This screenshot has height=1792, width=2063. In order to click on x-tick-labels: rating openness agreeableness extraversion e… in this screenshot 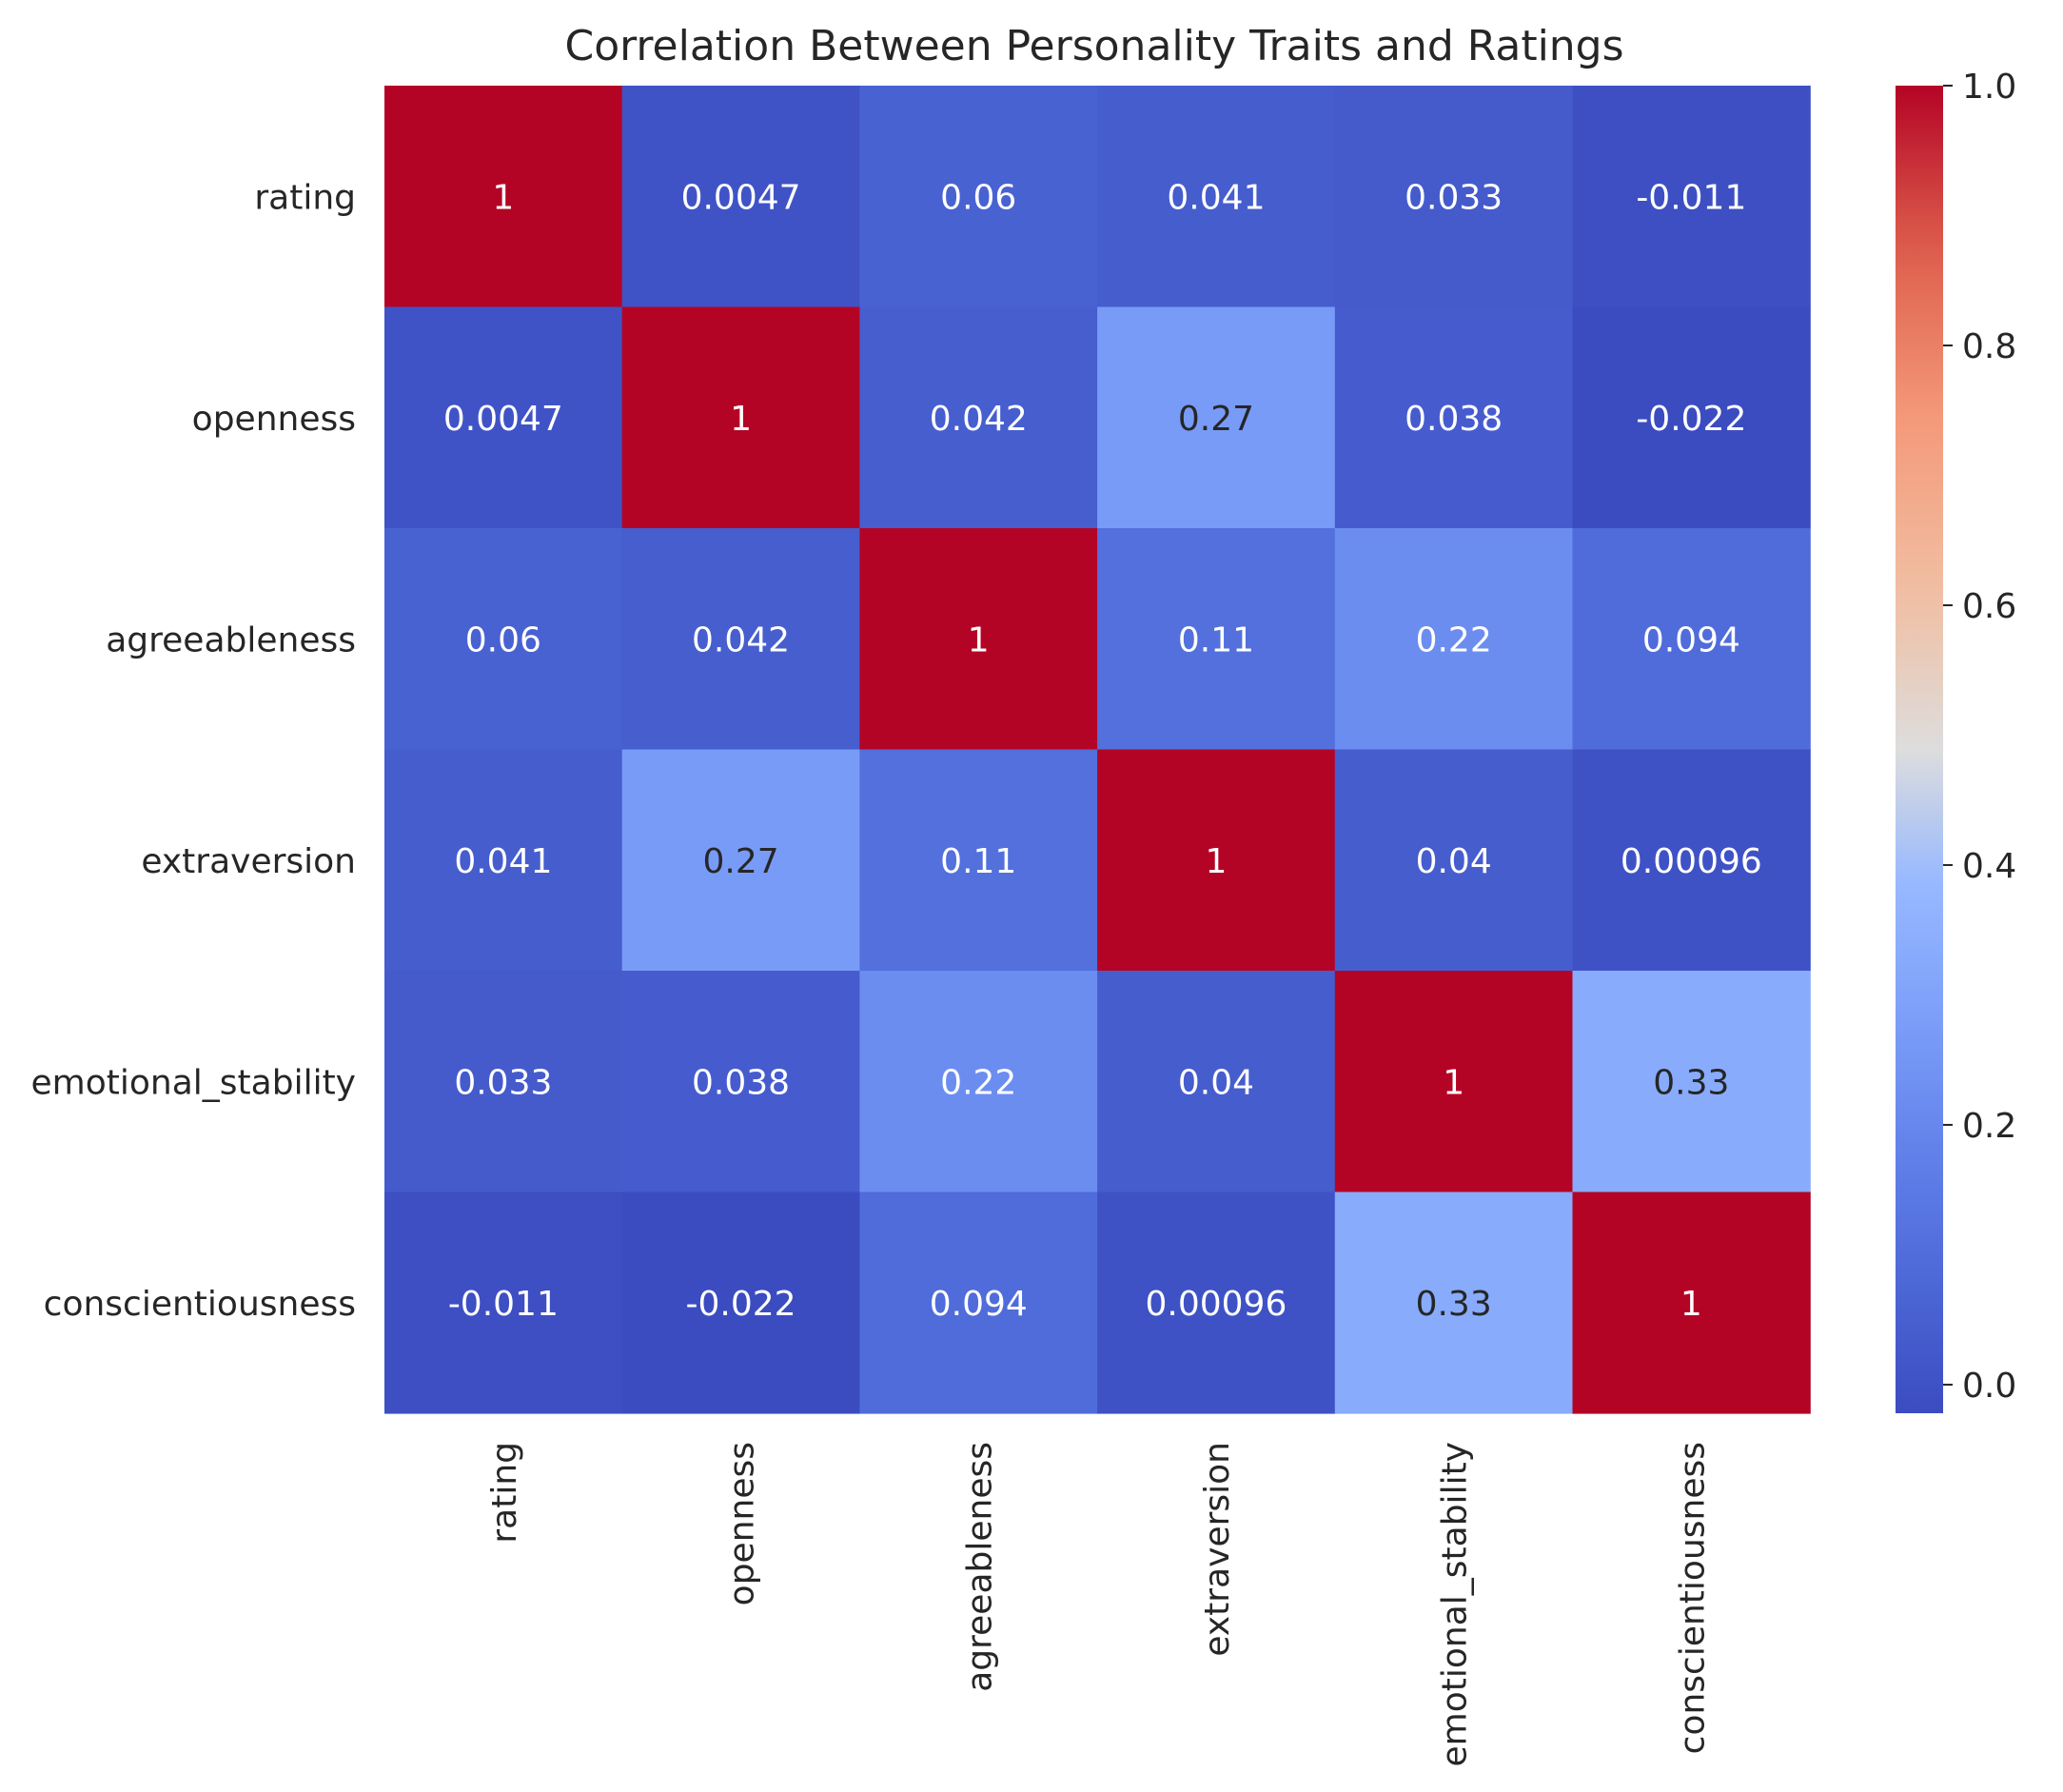, I will do `click(1099, 1604)`.